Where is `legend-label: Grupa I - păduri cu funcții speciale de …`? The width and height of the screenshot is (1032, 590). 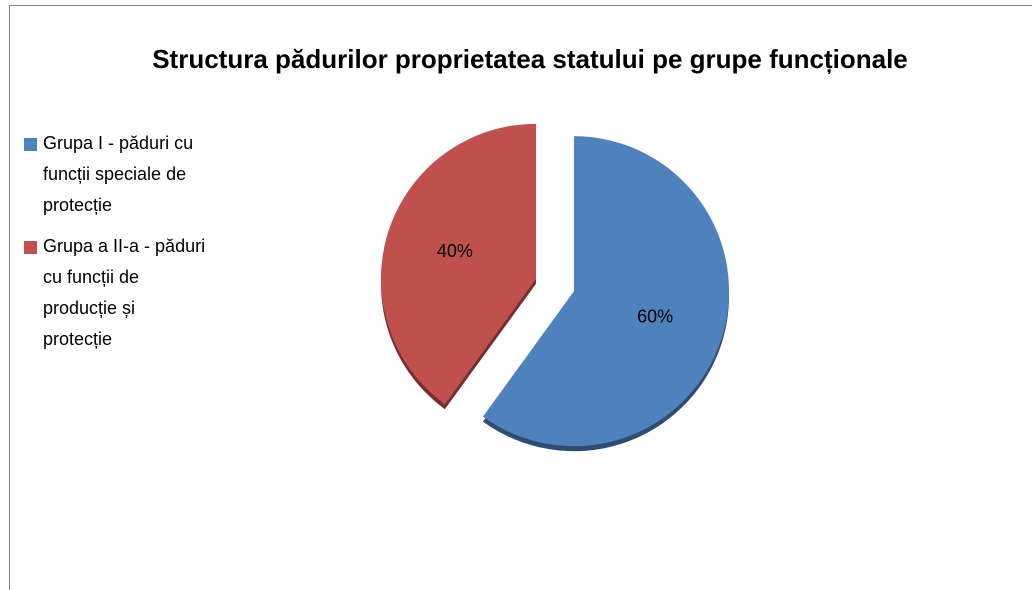 legend-label: Grupa I - păduri cu funcții speciale de … is located at coordinates (118, 174).